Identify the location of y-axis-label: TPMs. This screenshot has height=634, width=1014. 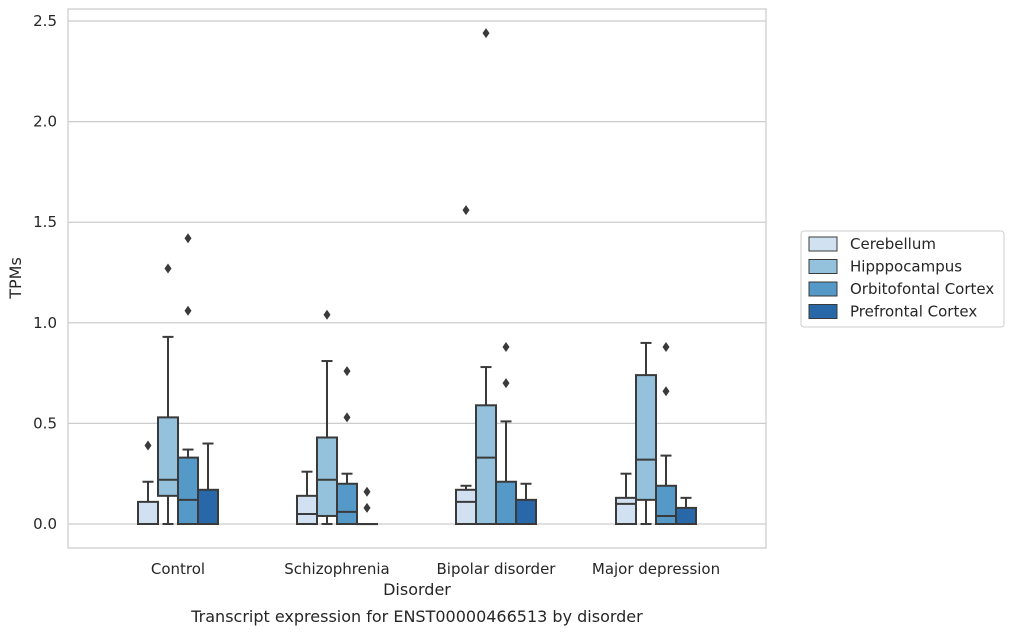
(15, 278).